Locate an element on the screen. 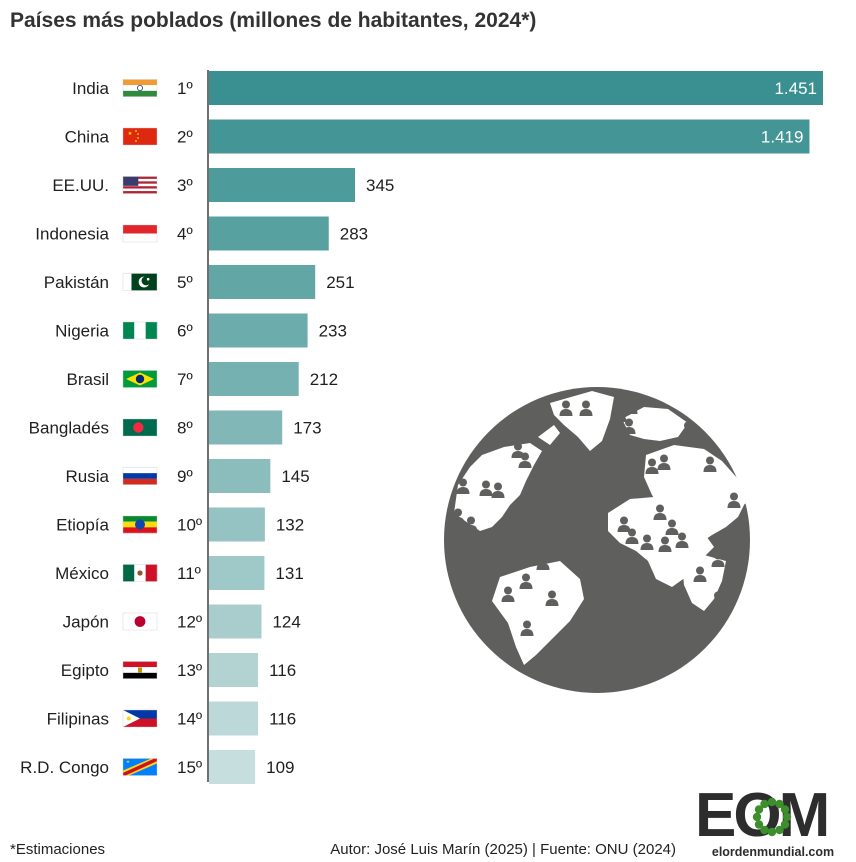 This screenshot has height=862, width=856. usa-flag is located at coordinates (140, 185).